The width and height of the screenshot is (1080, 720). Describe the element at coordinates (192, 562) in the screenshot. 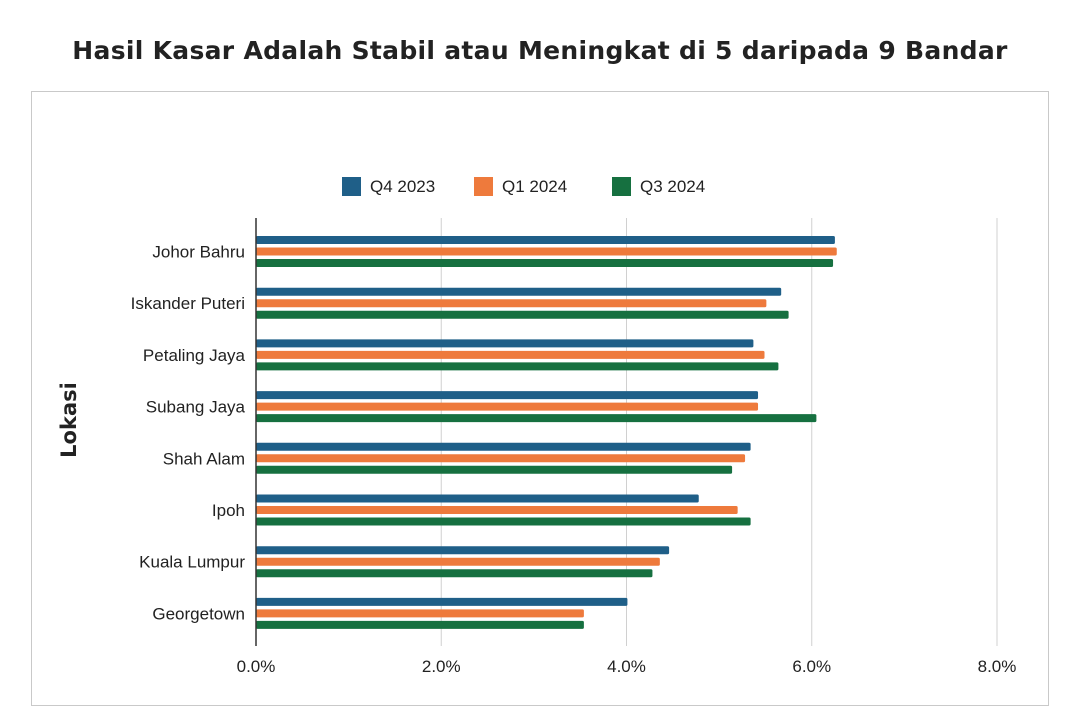

I see `category-label: Kuala Lumpur` at that location.